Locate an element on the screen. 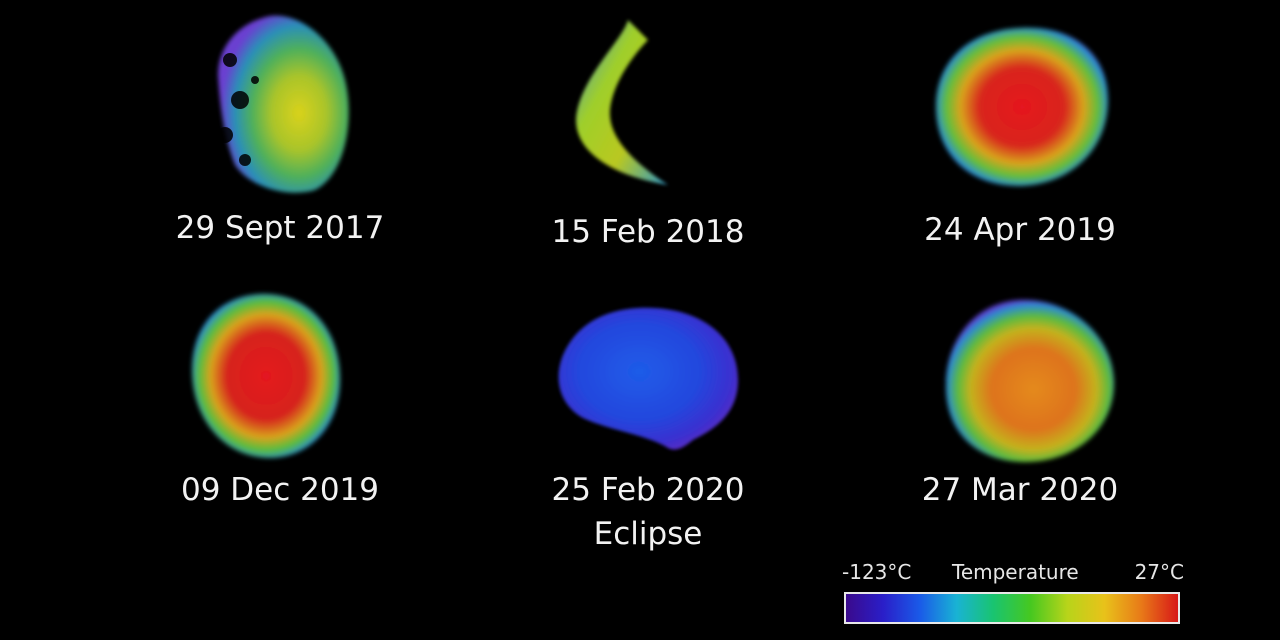 The width and height of the screenshot is (1280, 640). observation-panel-5: 25 Feb 2020 Eclipse is located at coordinates (648, 420).